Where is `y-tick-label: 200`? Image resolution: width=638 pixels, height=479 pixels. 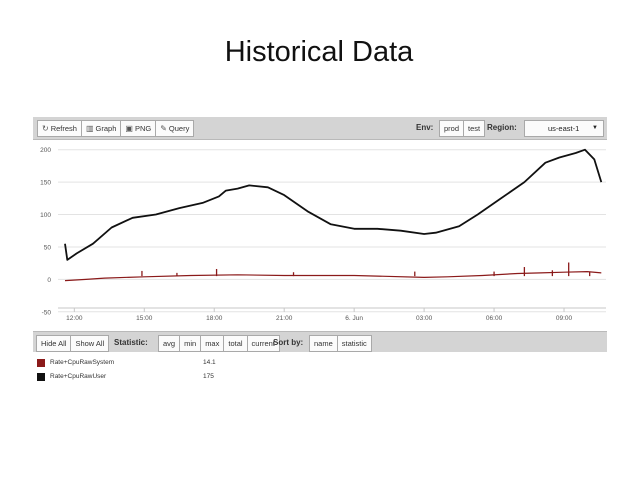
y-tick-label: 200 is located at coordinates (45, 150).